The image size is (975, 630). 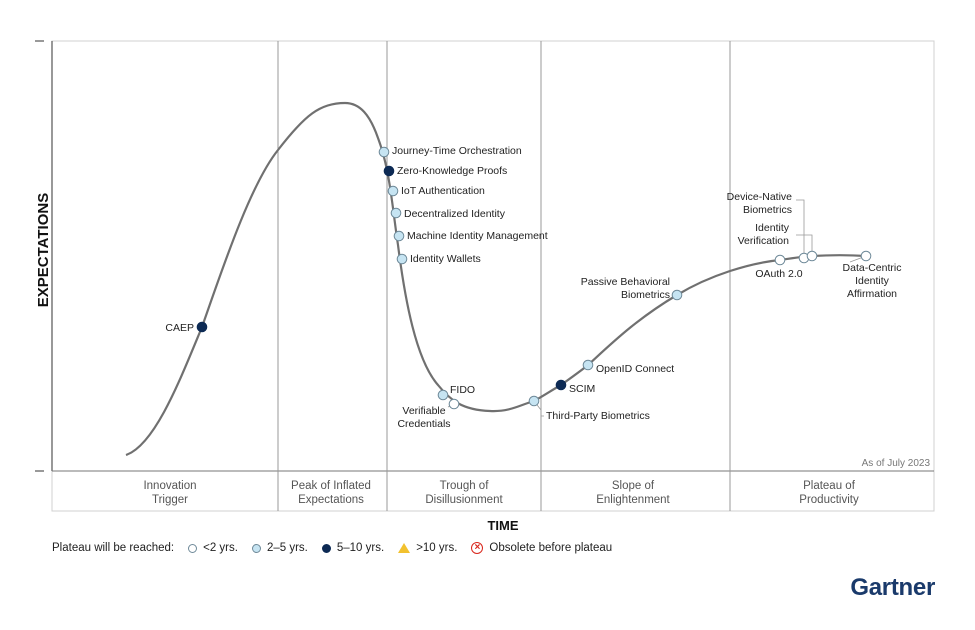 I want to click on legend-item: × Obsolete before plateau, so click(x=541, y=548).